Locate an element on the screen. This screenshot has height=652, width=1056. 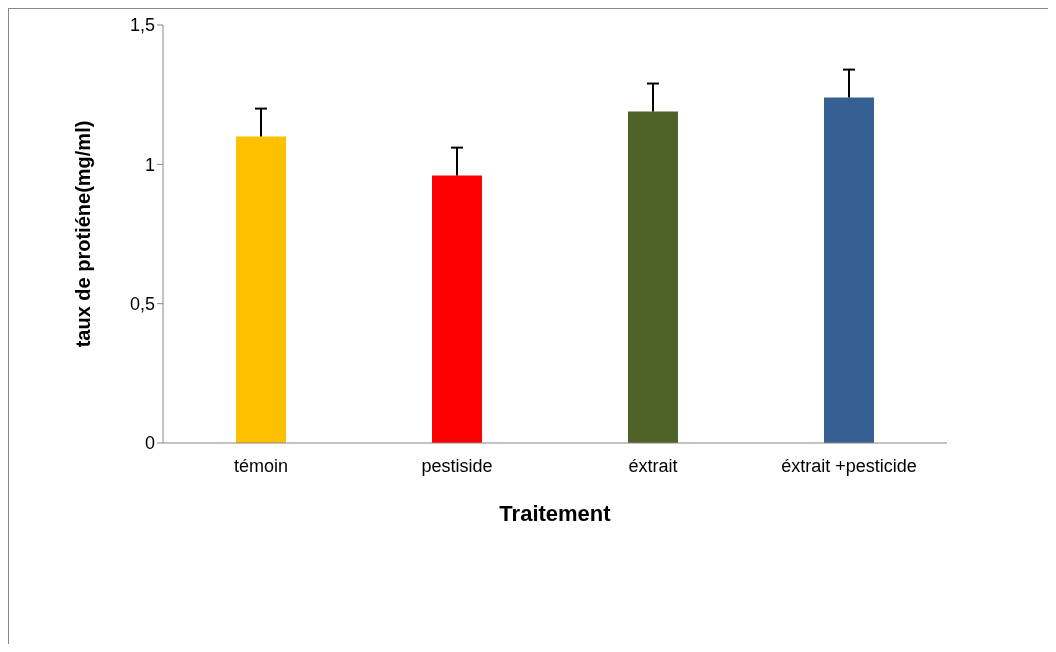
y-tick-label: 1 is located at coordinates (149, 164).